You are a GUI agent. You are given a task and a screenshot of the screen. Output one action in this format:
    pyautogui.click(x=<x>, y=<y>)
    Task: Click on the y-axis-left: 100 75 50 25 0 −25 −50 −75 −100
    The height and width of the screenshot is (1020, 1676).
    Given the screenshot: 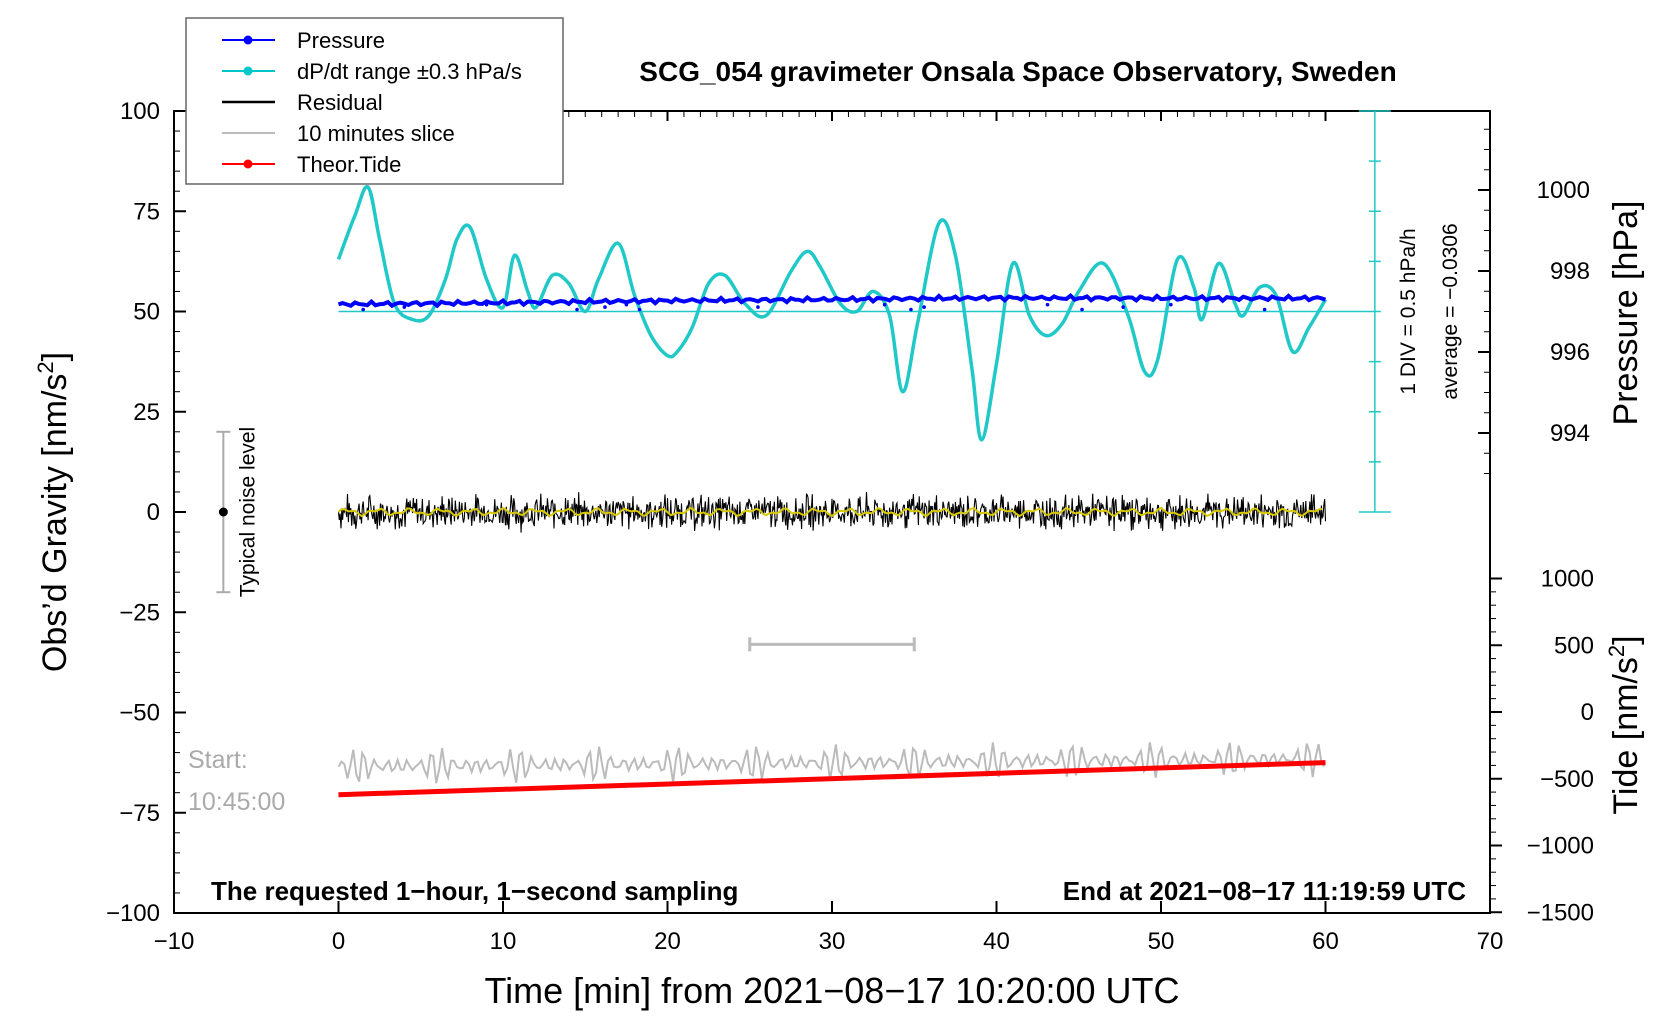 What is the action you would take?
    pyautogui.click(x=146, y=512)
    